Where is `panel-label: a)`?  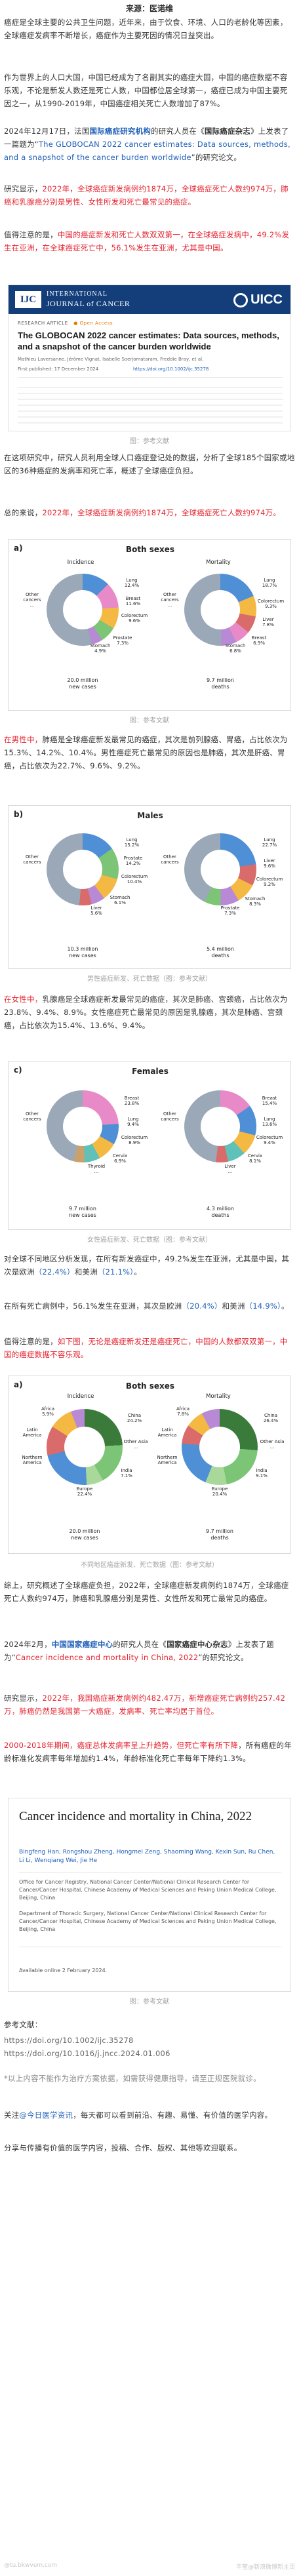 panel-label: a) is located at coordinates (19, 1384).